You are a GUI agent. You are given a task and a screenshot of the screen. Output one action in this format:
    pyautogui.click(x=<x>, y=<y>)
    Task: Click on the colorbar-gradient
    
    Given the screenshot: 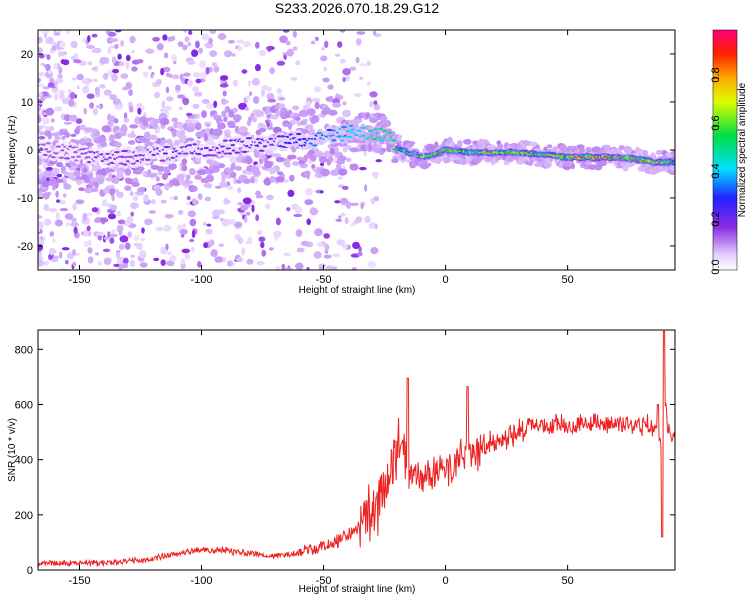 What is the action you would take?
    pyautogui.click(x=725, y=150)
    